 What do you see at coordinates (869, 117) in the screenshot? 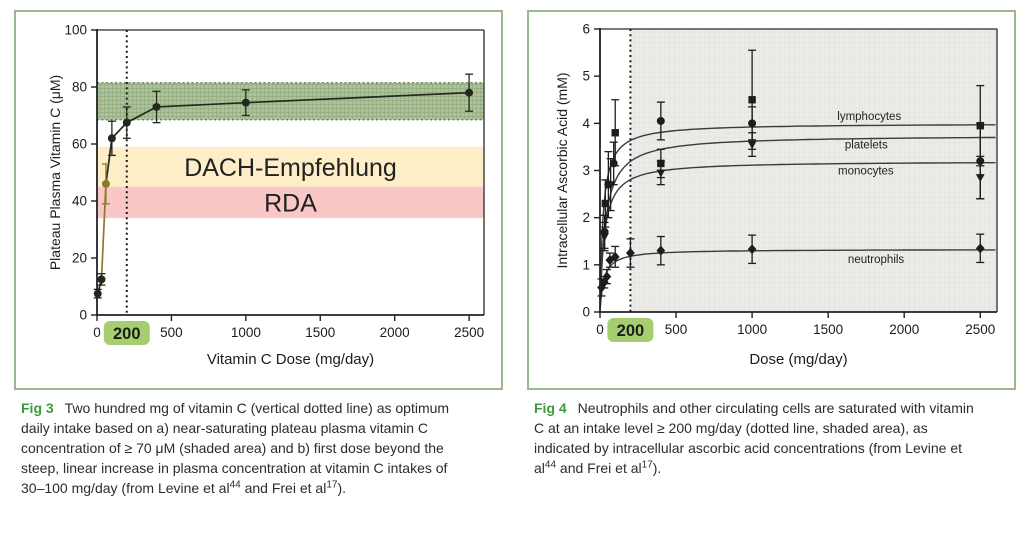
I see `series-label-lymphocytes: lymphocytes` at bounding box center [869, 117].